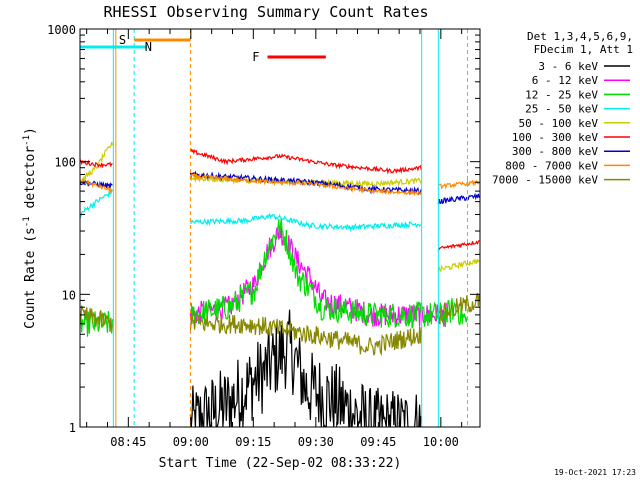 The width and height of the screenshot is (640, 480). Describe the element at coordinates (148, 47) in the screenshot. I see `flag-label-N: N` at that location.